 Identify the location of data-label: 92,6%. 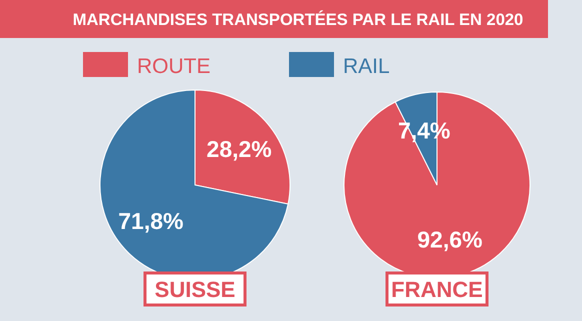
(449, 239).